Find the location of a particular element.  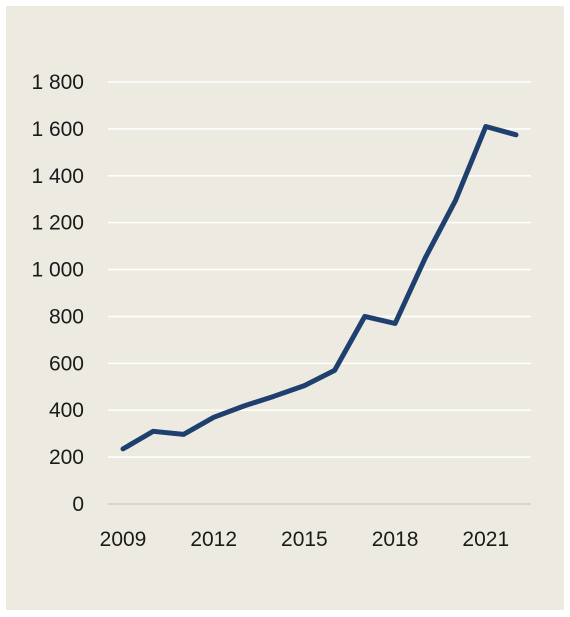

x-axis-ticks: 2009 2012 2015 2018 2021 is located at coordinates (304, 539).